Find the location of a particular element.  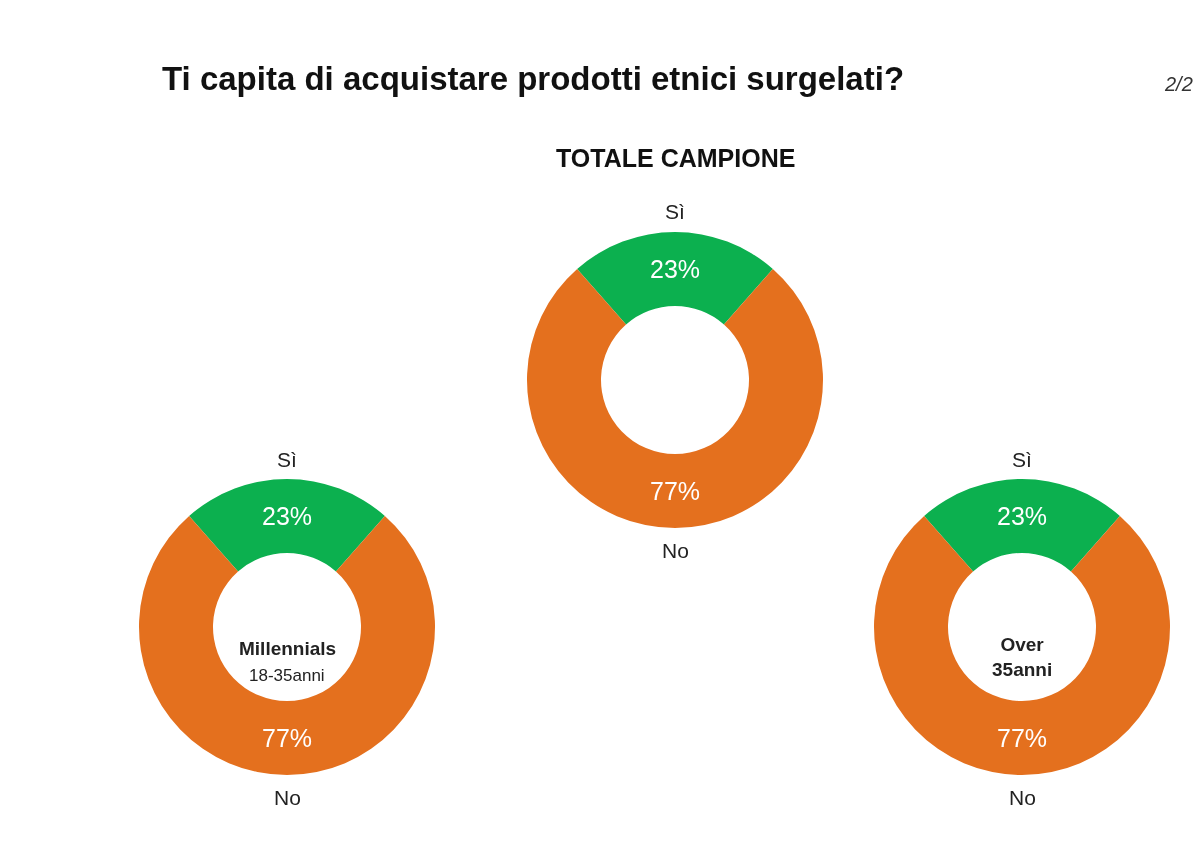

chart-title: Ti capita di acquistare prodotti etnici surgelati? is located at coordinates (533, 78).